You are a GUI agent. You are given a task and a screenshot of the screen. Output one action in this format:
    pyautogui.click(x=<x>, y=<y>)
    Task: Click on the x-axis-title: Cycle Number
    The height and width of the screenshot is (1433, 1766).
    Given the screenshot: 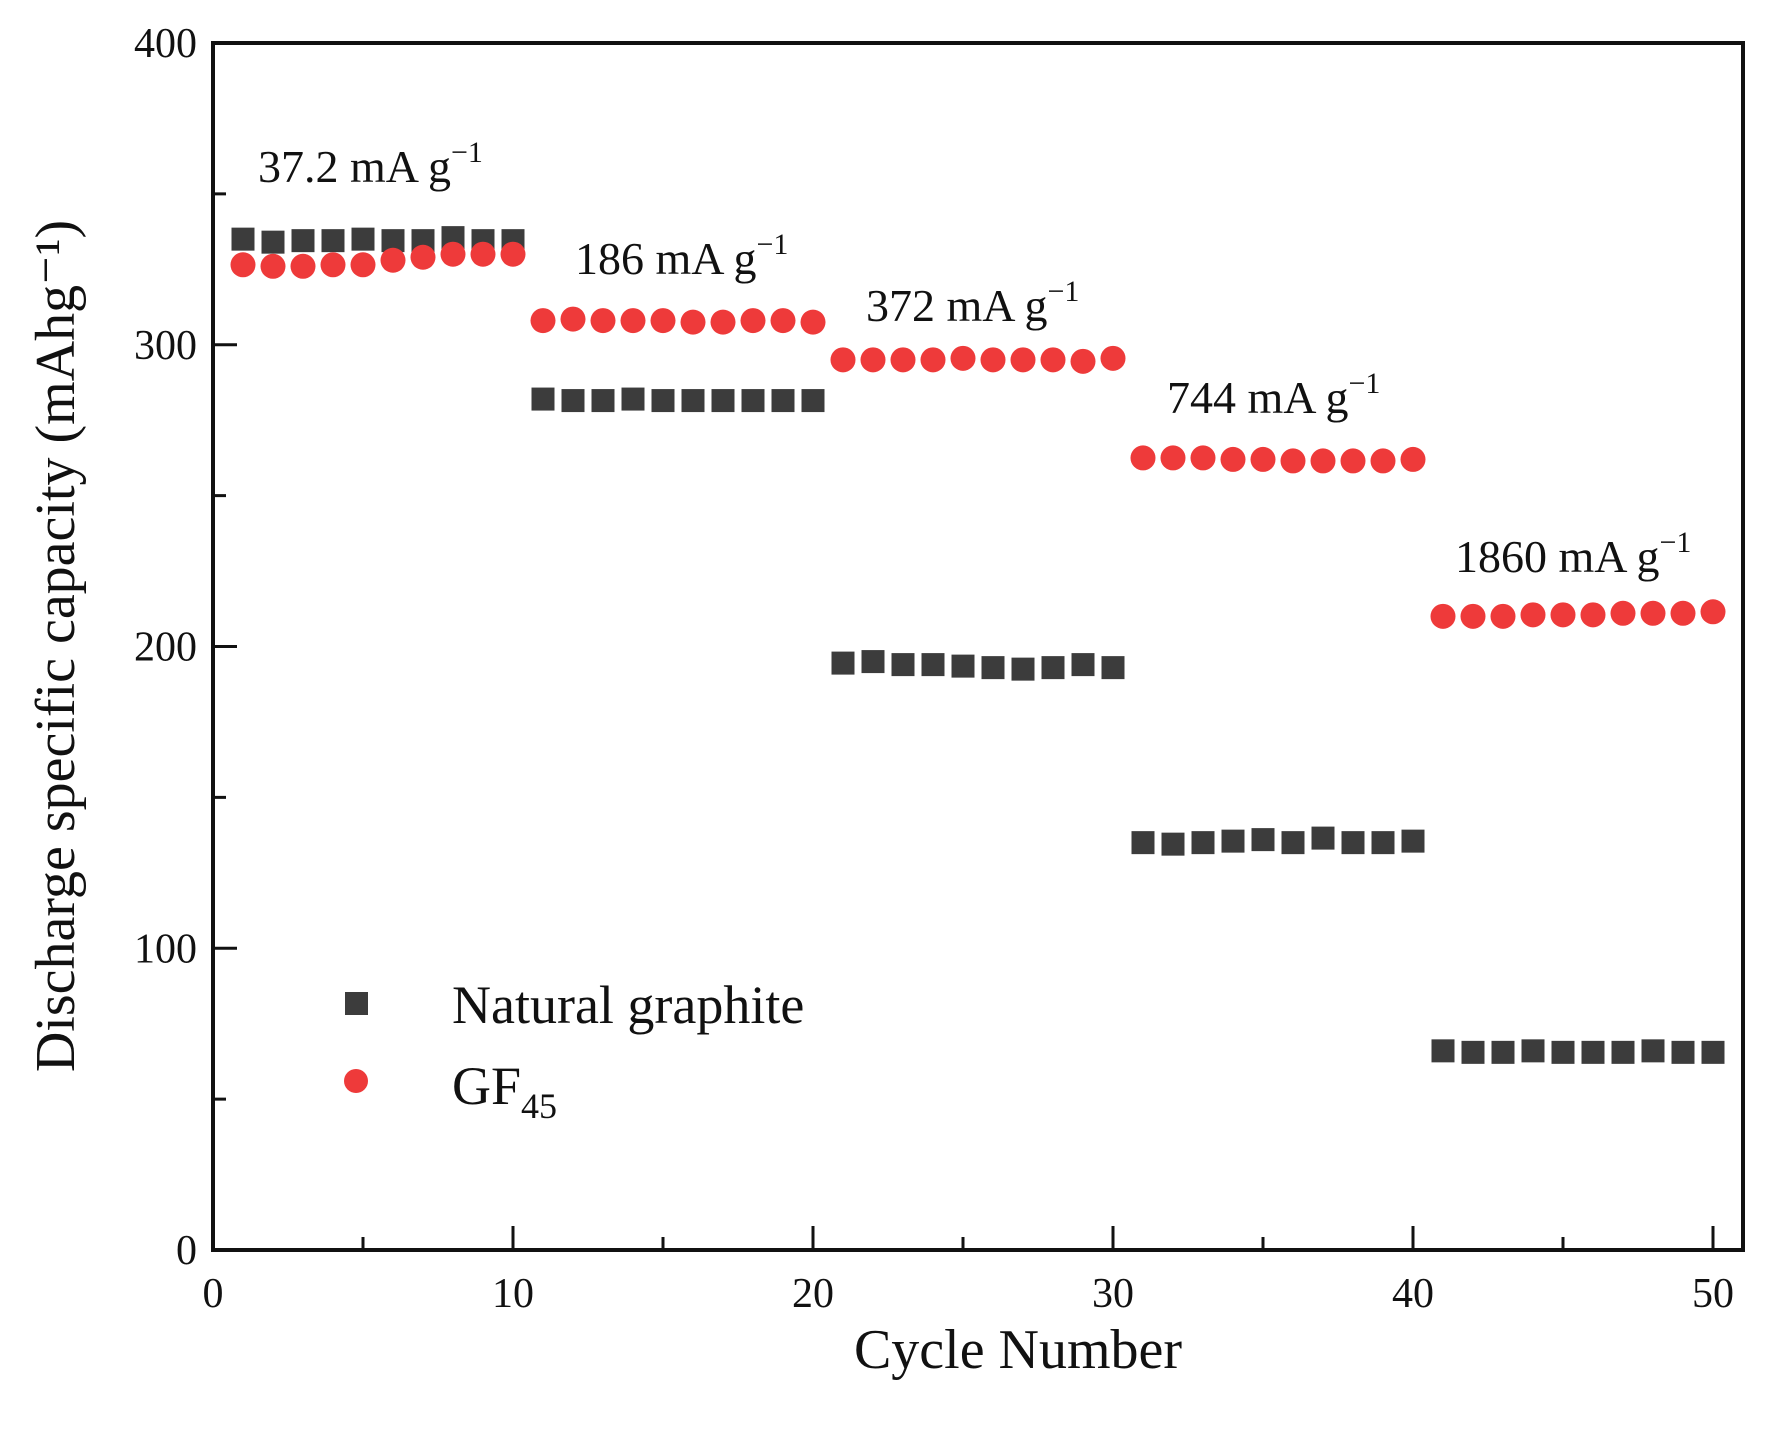 What is the action you would take?
    pyautogui.click(x=1018, y=1350)
    